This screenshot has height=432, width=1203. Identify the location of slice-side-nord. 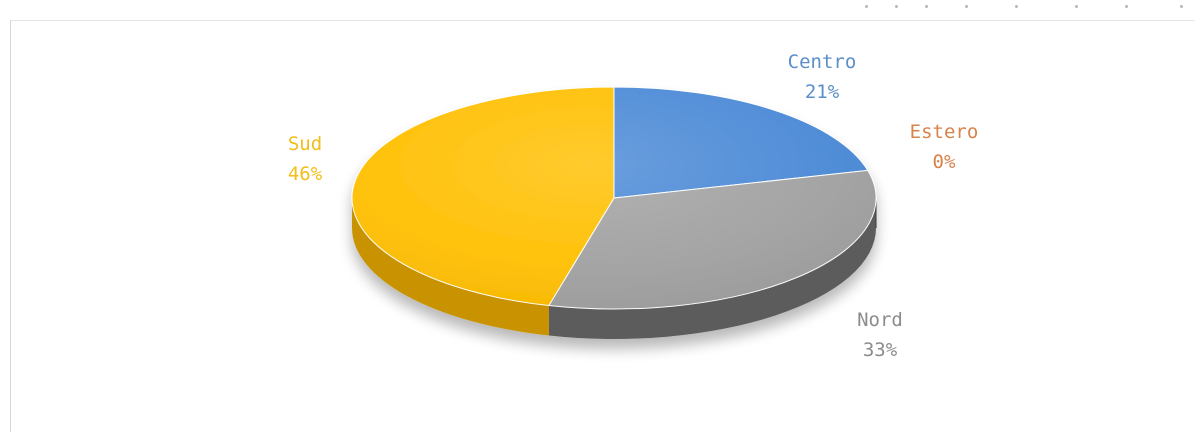
(712, 268).